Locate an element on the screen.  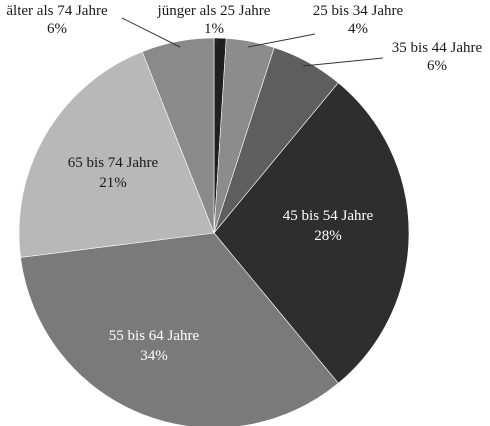
slice-percent-35-bis-44-jahre: 6% is located at coordinates (437, 66).